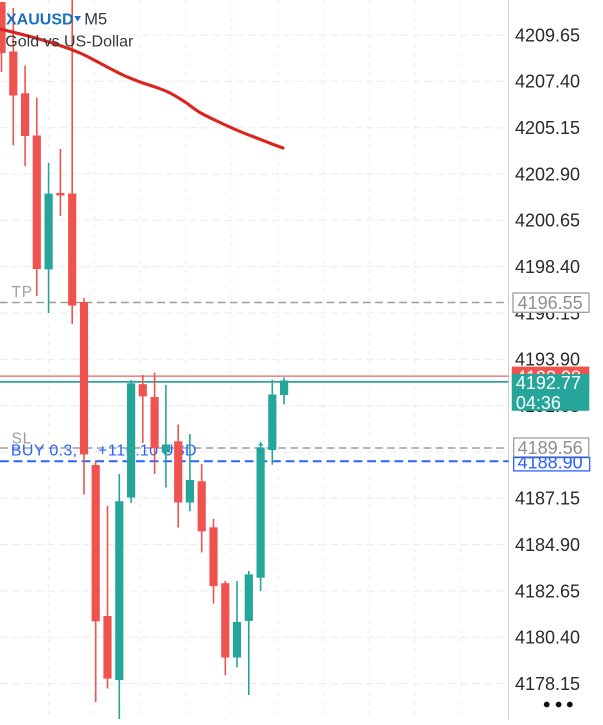  I want to click on svg-text: 4187.15, so click(547, 499).